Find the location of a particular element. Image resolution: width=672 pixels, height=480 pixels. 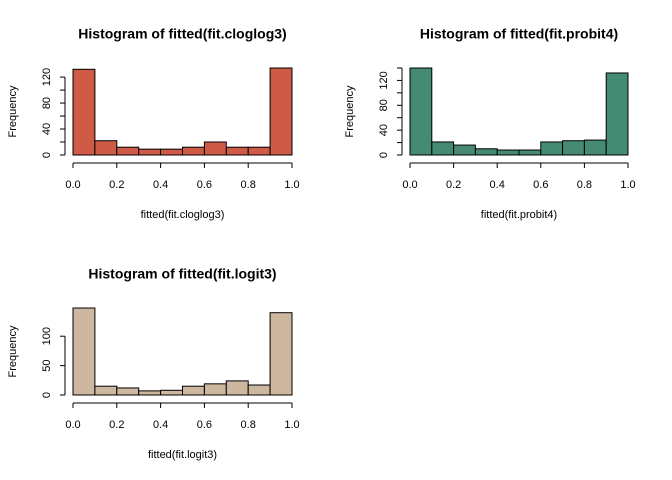

chart-title: Histogram of fitted(fit.probit4) is located at coordinates (519, 34).